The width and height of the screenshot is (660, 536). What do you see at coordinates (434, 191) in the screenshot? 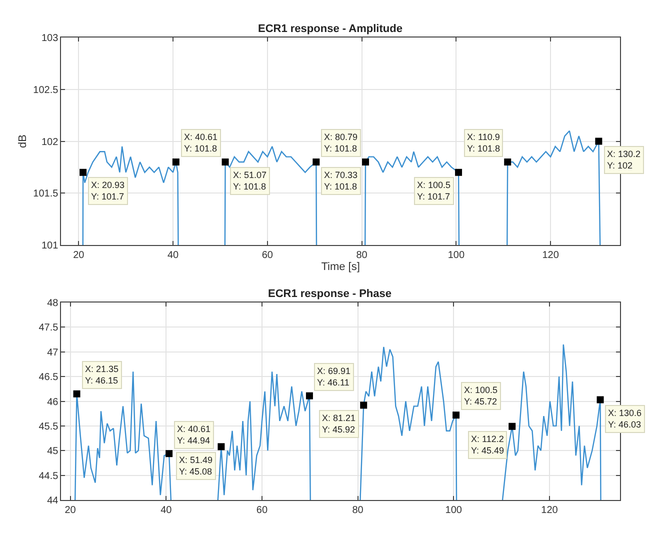
I see `annotation: X: 100.5 Y: 101.7` at bounding box center [434, 191].